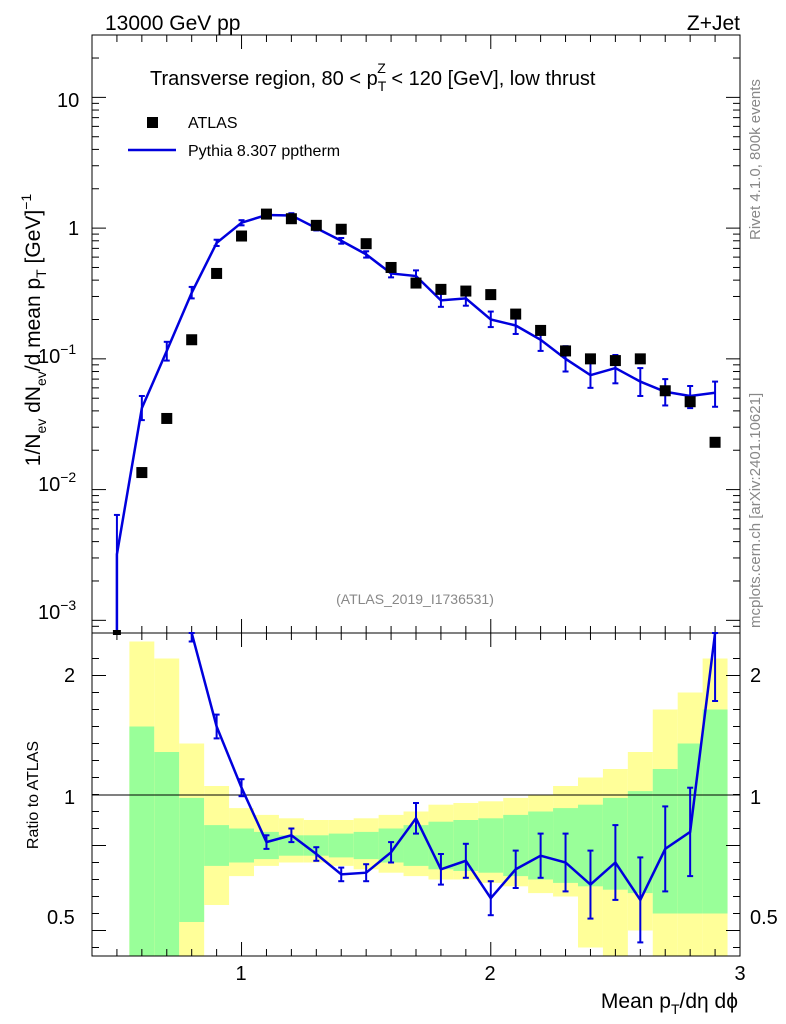  What do you see at coordinates (213, 123) in the screenshot?
I see `legend-atlas-label: ATLAS` at bounding box center [213, 123].